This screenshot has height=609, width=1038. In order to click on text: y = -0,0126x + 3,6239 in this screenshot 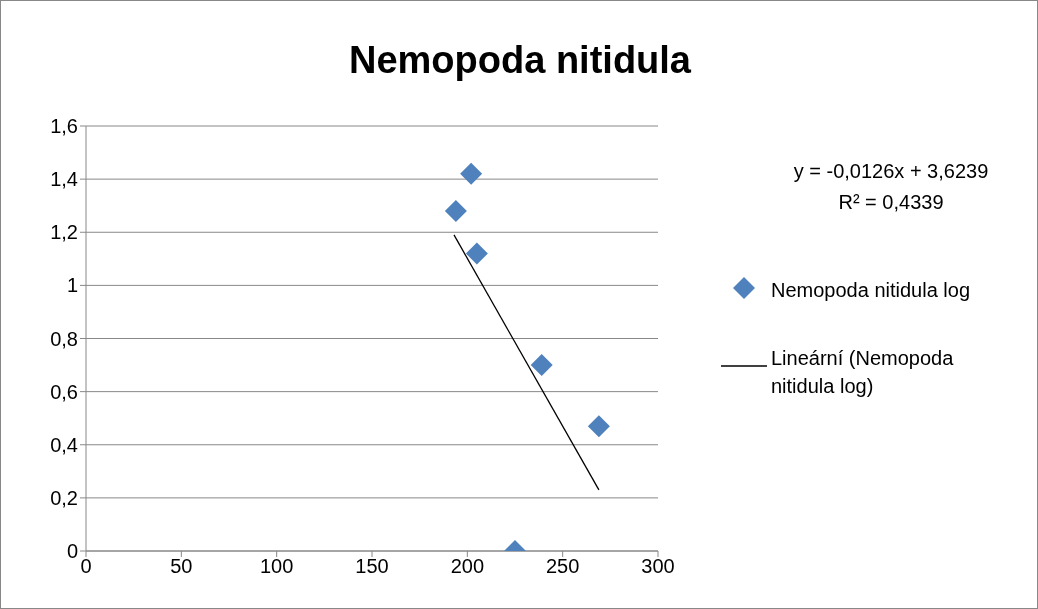, I will do `click(891, 171)`.